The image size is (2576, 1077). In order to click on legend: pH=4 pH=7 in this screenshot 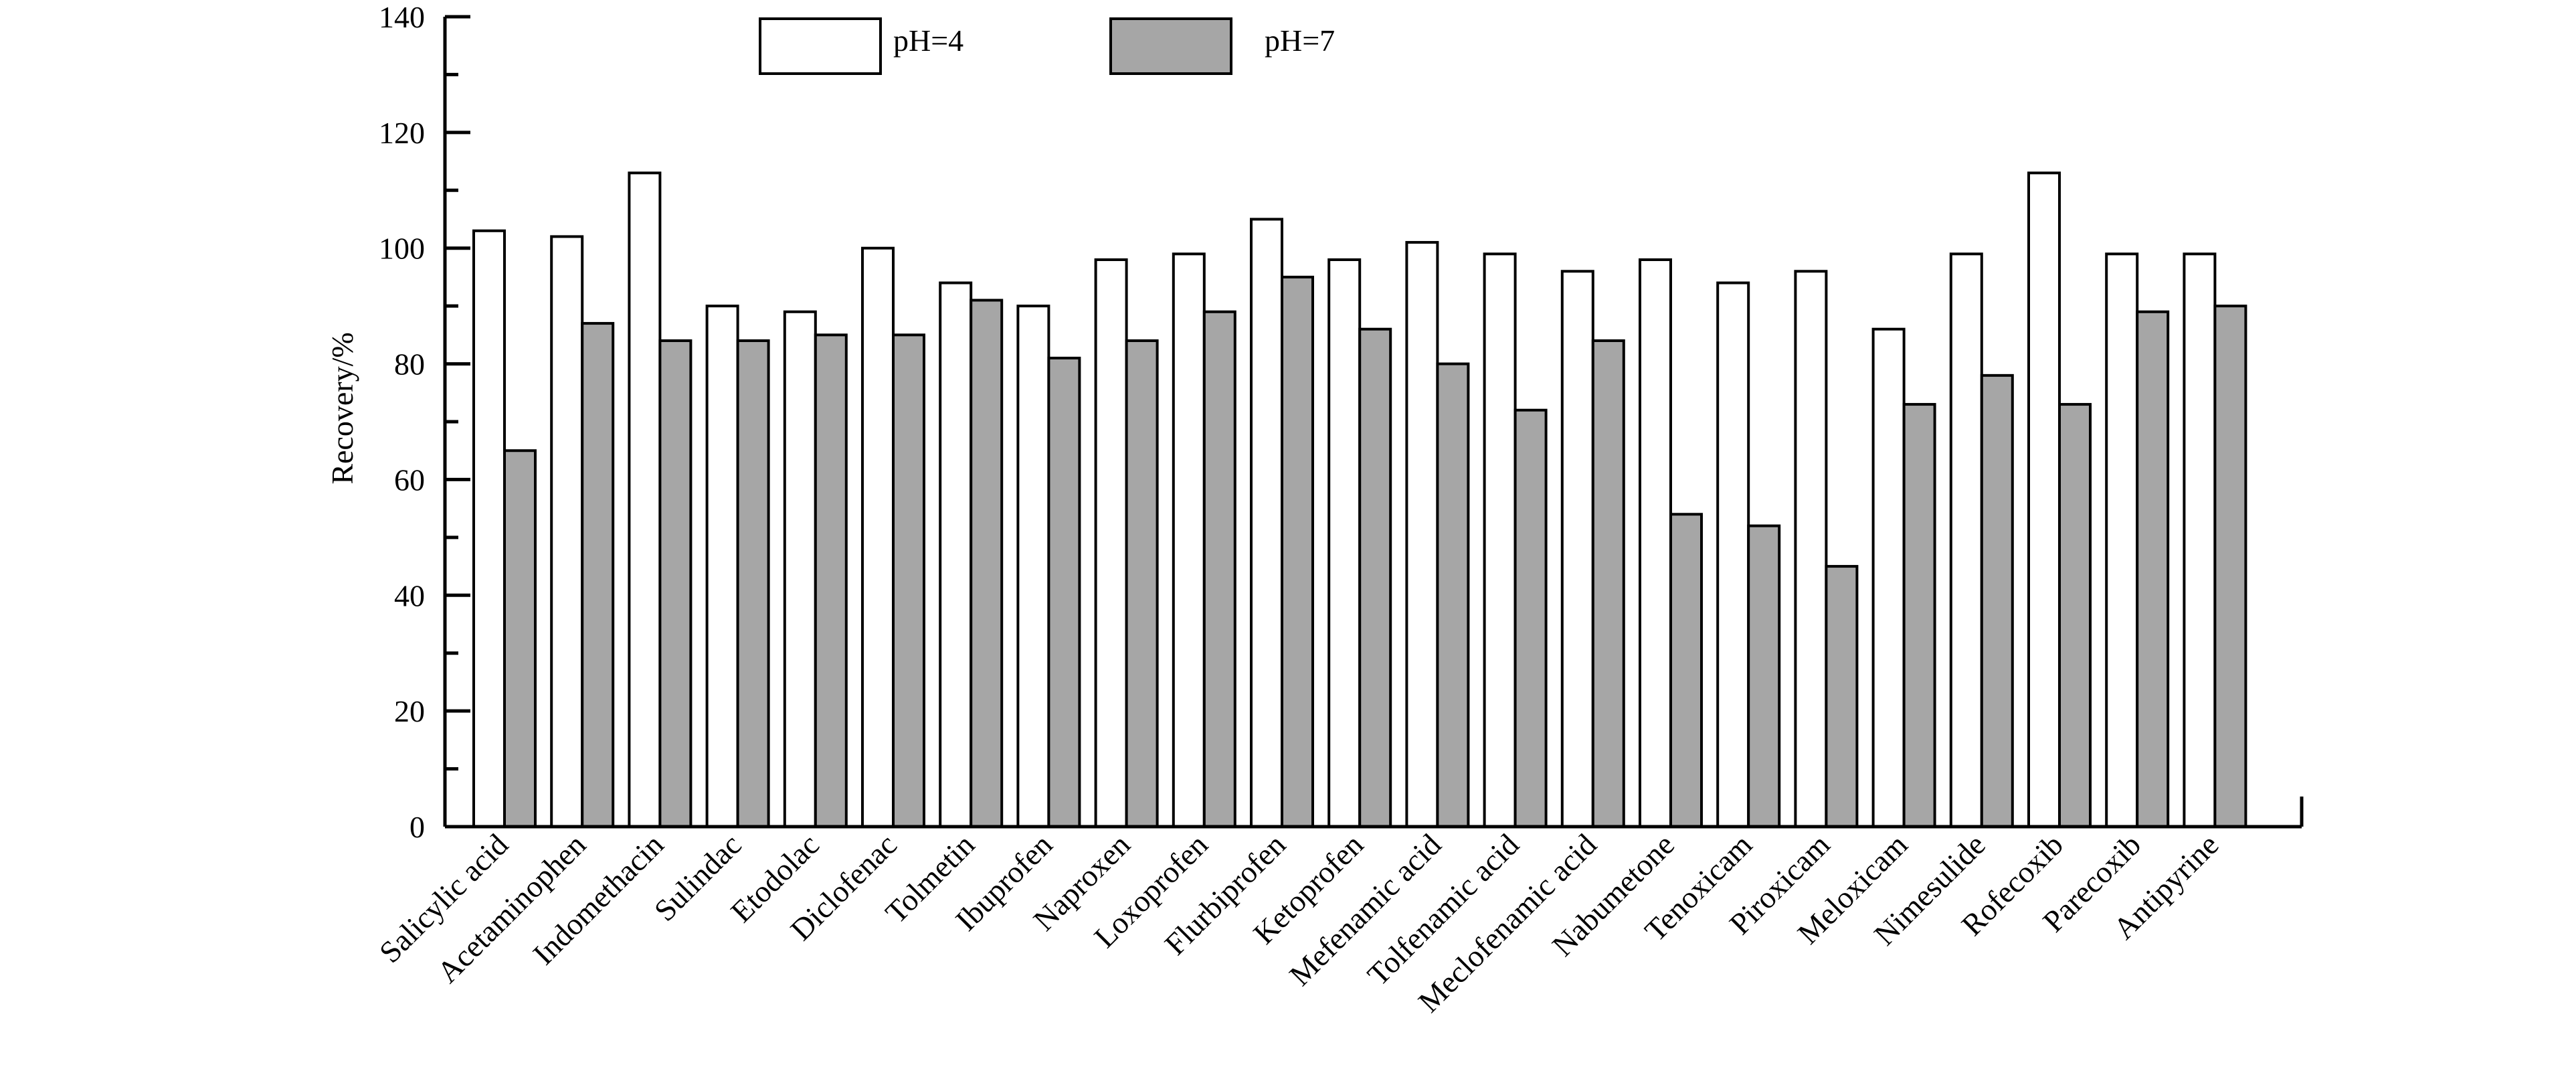, I will do `click(1047, 46)`.